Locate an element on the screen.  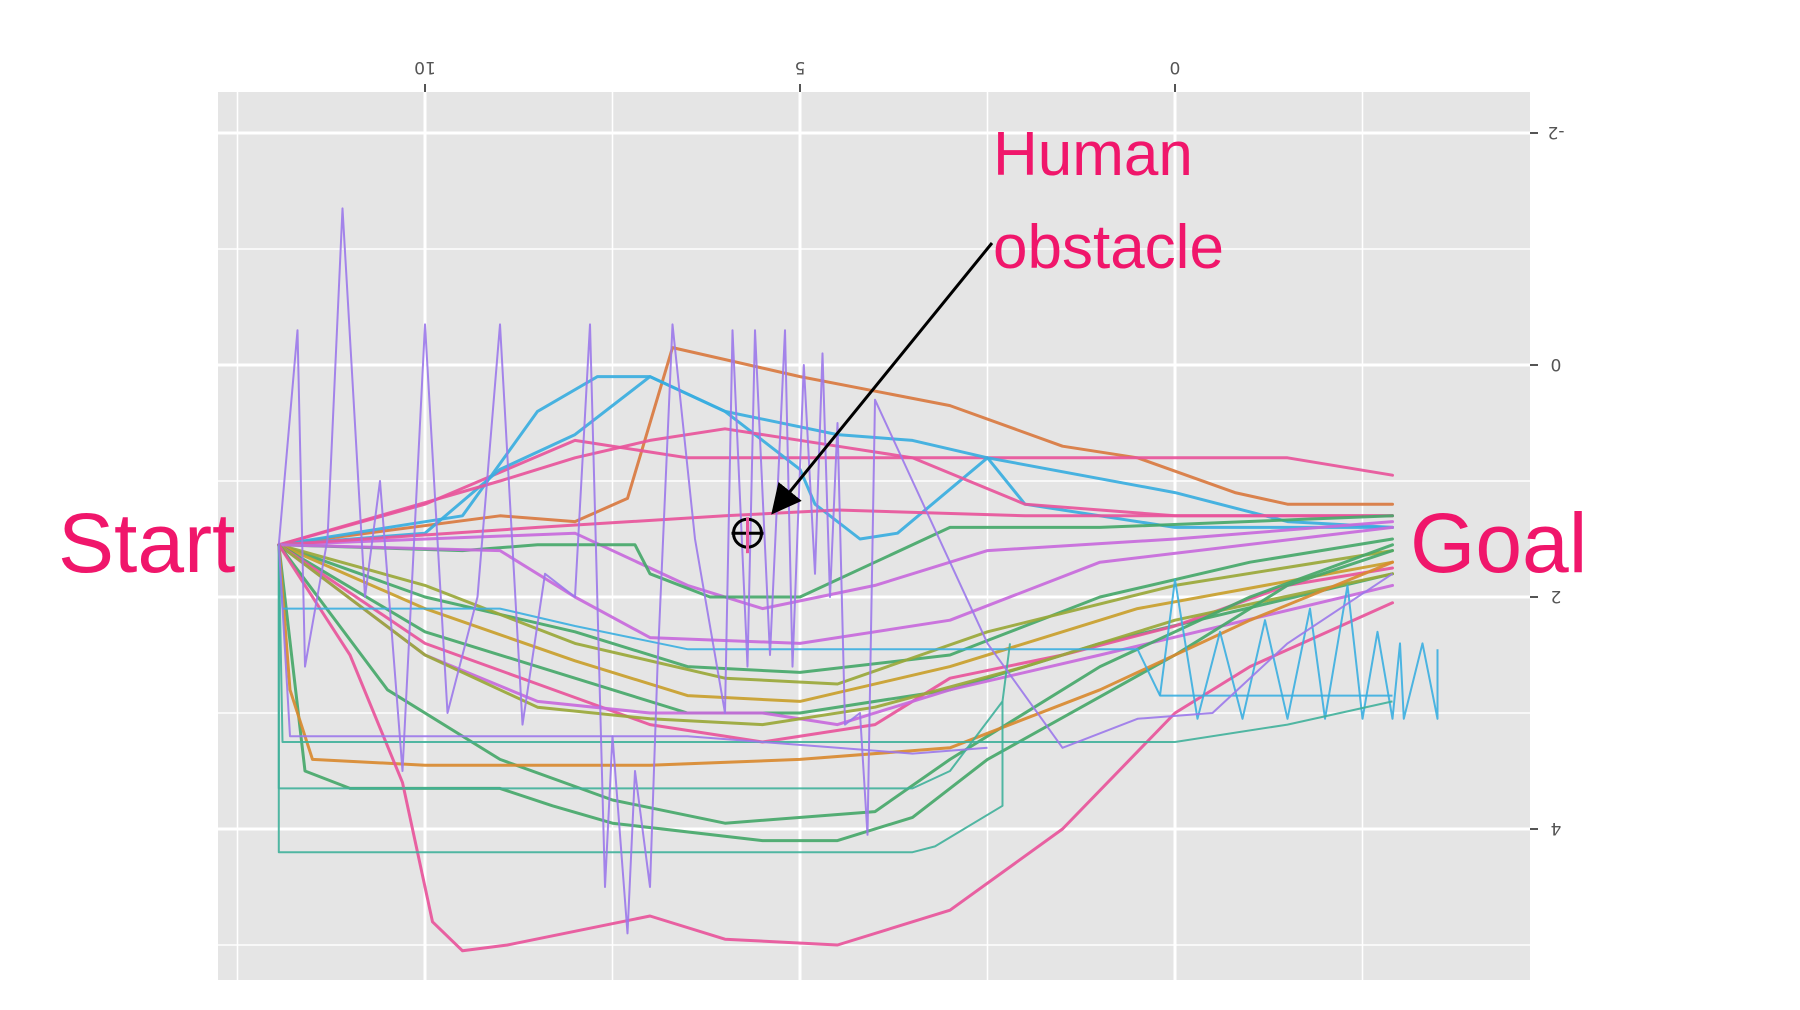
obstacle-label-line2: obstacle is located at coordinates (1108, 247).